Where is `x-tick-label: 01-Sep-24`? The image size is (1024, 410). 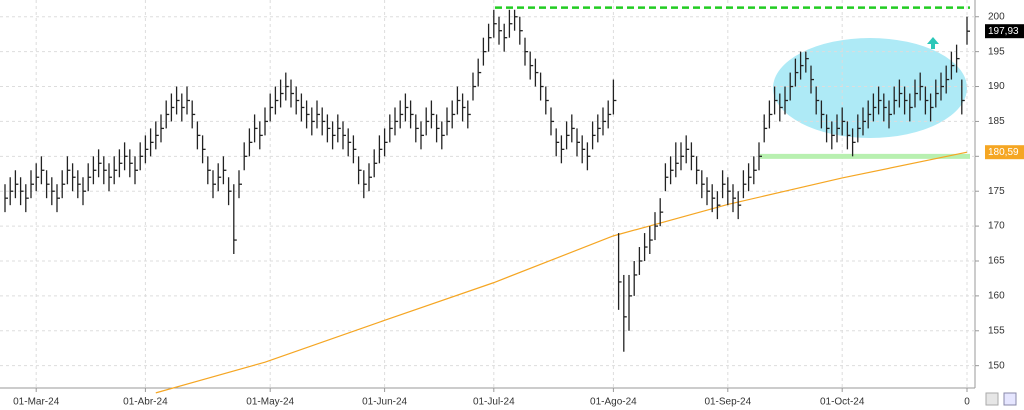 x-tick-label: 01-Sep-24 is located at coordinates (727, 402).